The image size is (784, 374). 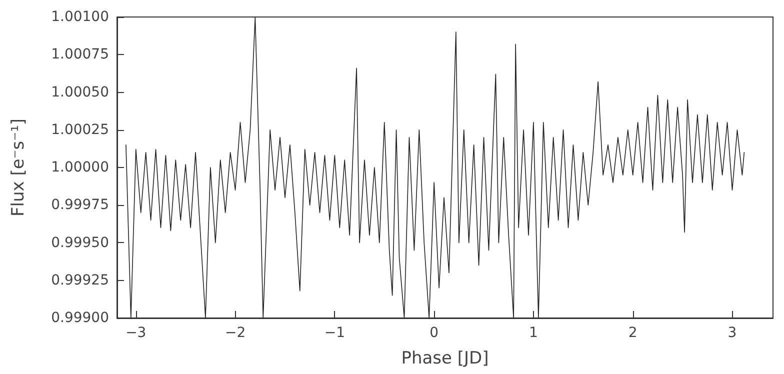 What do you see at coordinates (445, 358) in the screenshot?
I see `x-axis-title: Phase [JD]` at bounding box center [445, 358].